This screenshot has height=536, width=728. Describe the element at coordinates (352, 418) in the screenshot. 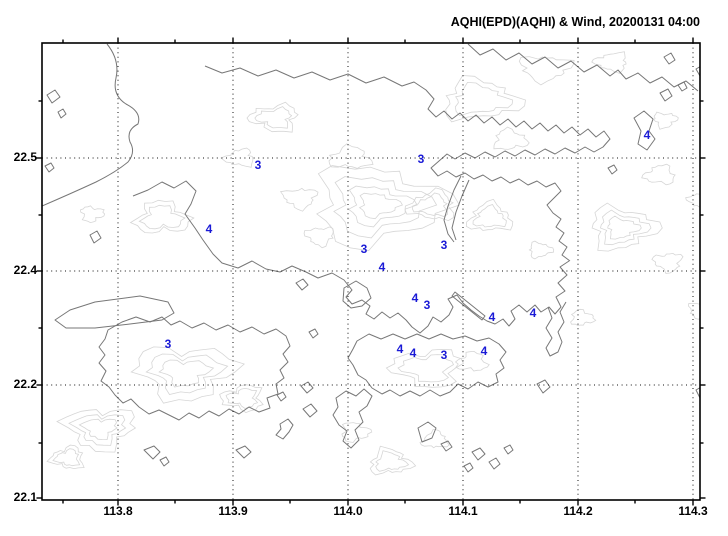

I see `lamma-island` at that location.